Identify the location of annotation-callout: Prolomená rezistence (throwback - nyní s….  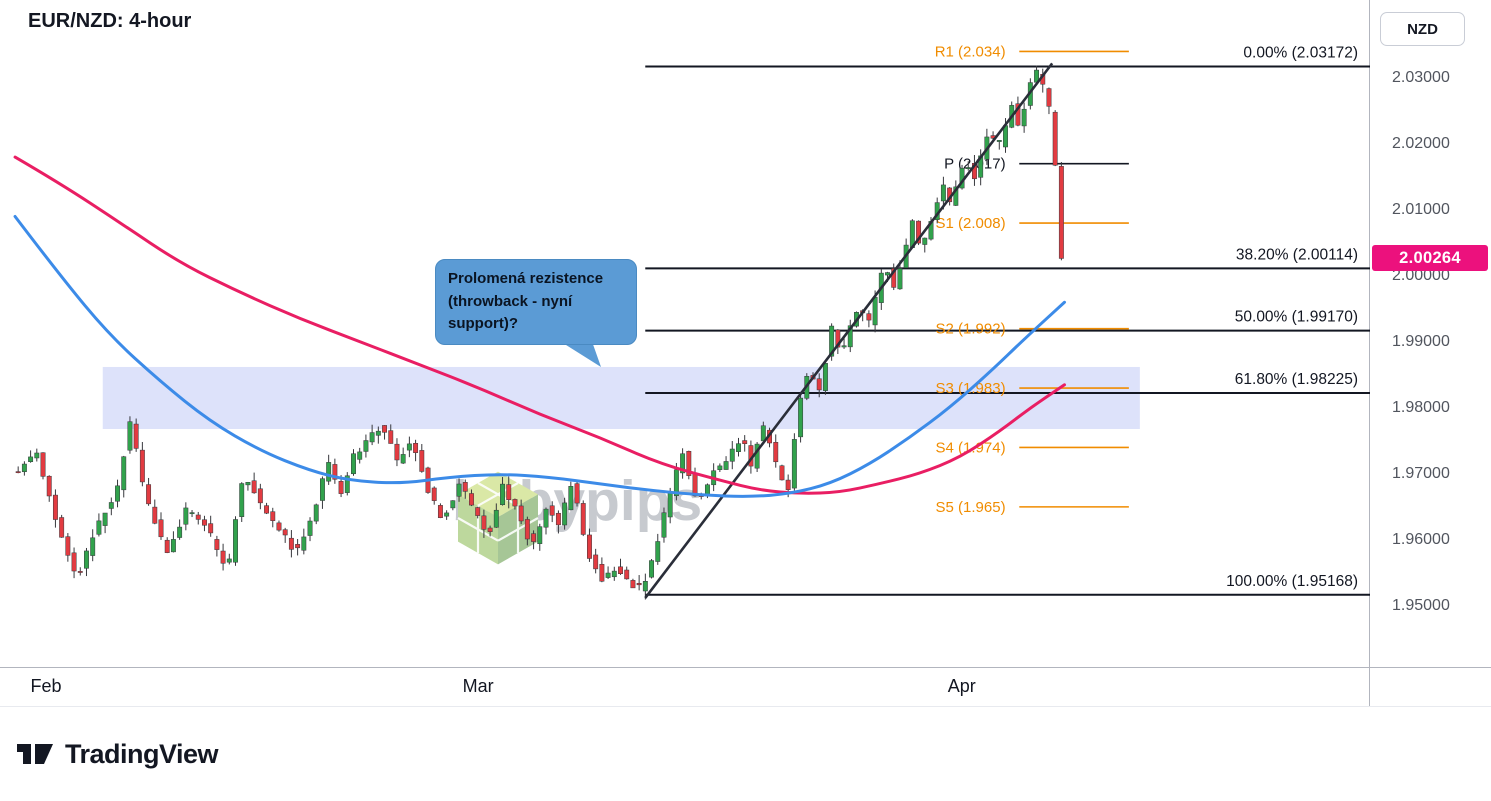
(536, 302).